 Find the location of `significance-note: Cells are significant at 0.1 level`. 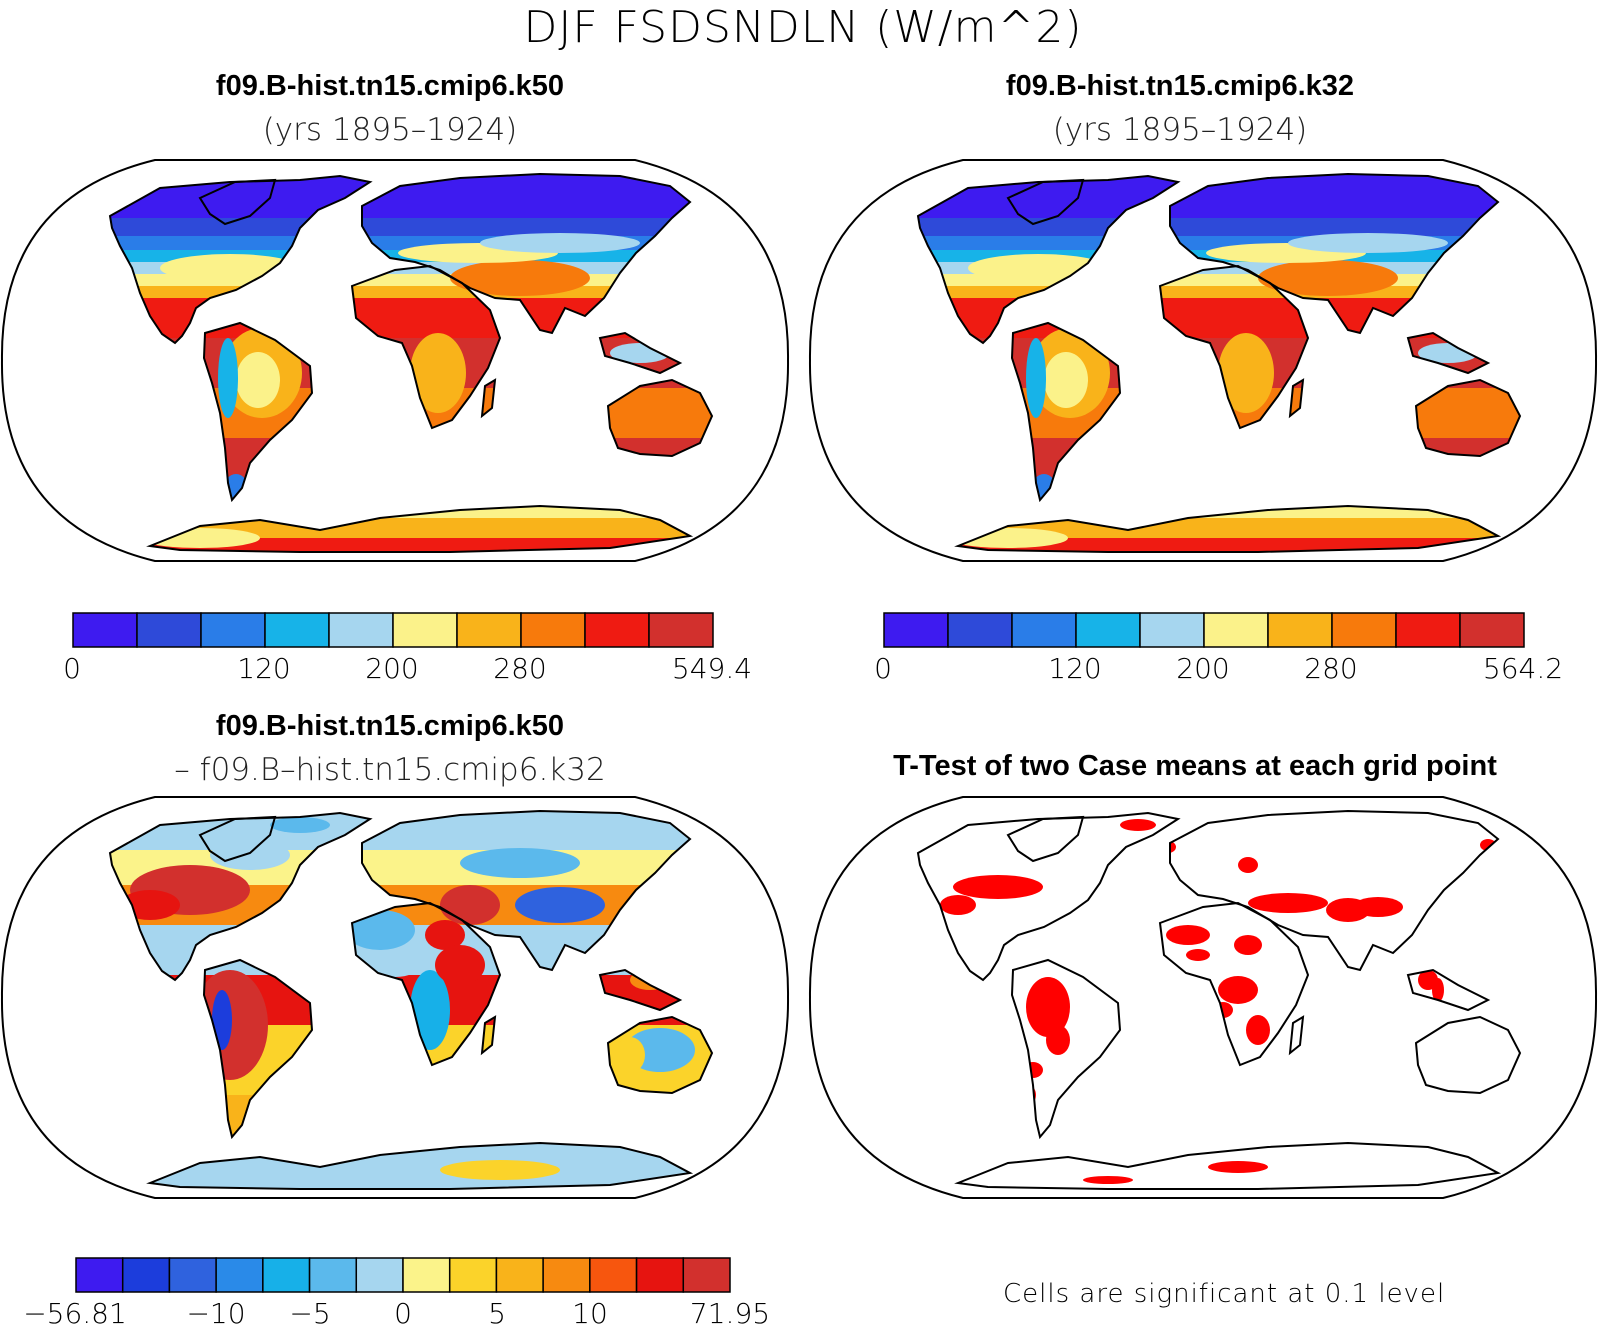

significance-note: Cells are significant at 0.1 level is located at coordinates (1224, 1294).